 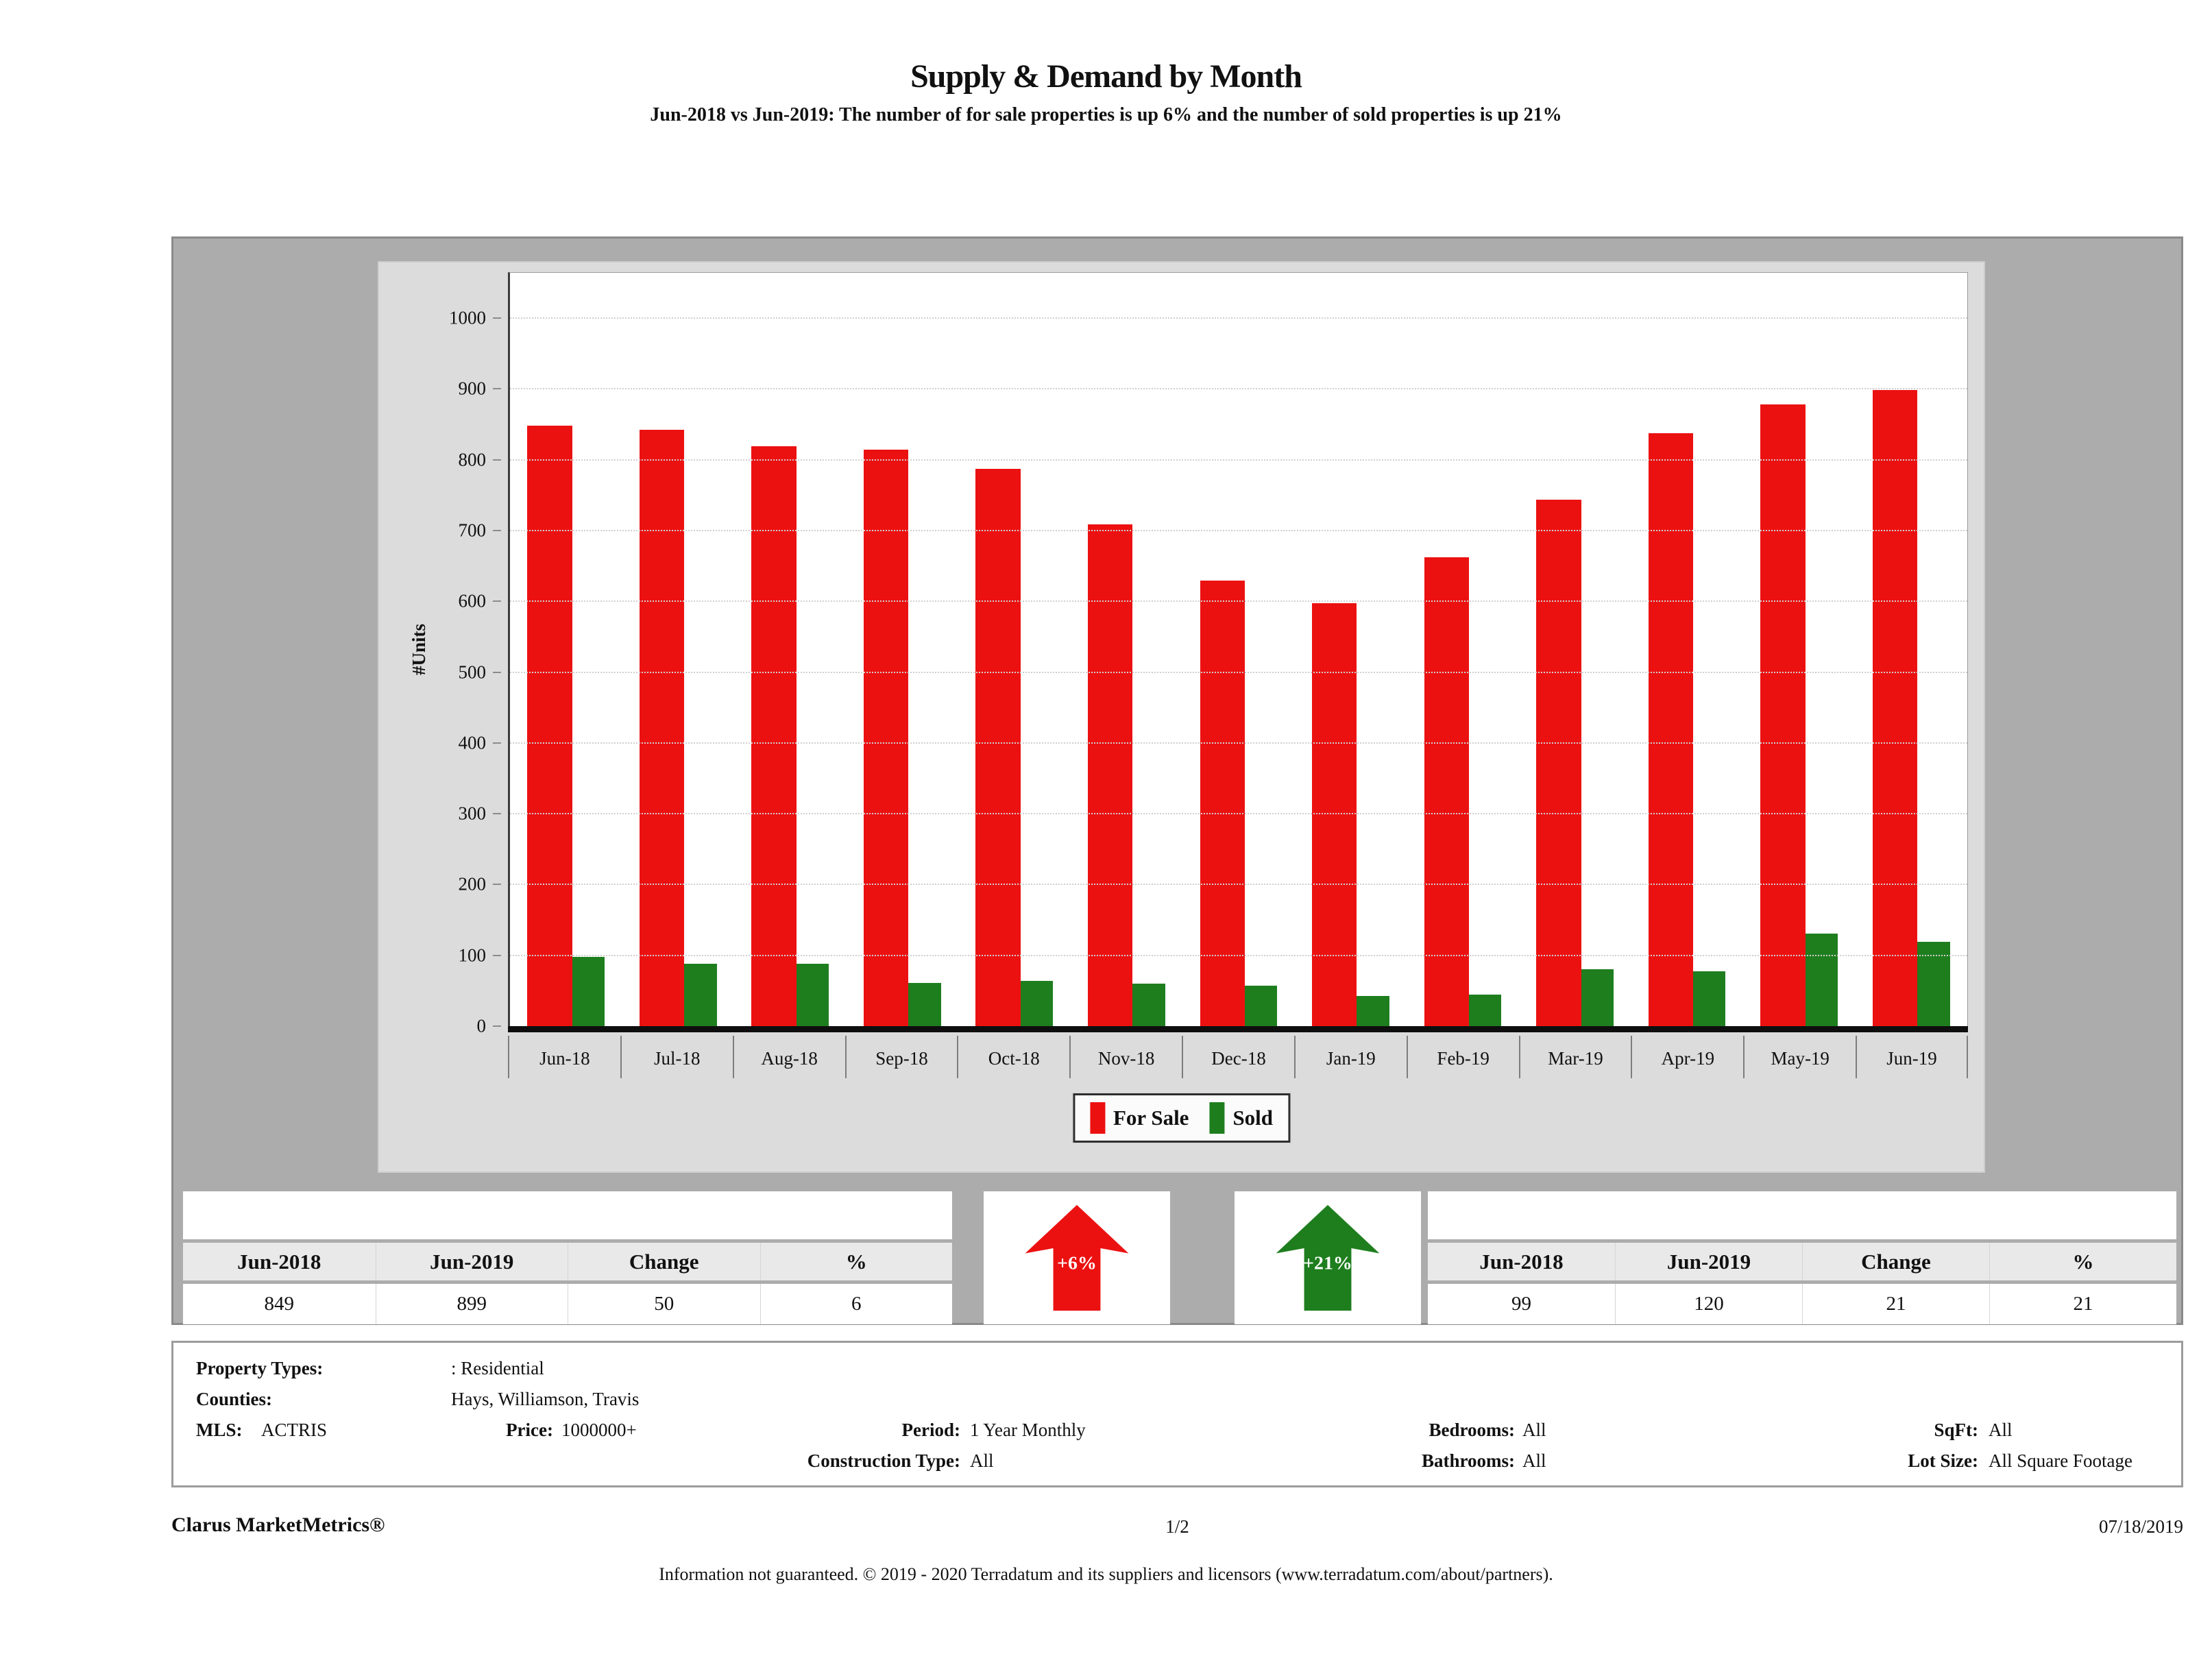 I want to click on lot-size-value: All Square Footage, so click(x=2060, y=1460).